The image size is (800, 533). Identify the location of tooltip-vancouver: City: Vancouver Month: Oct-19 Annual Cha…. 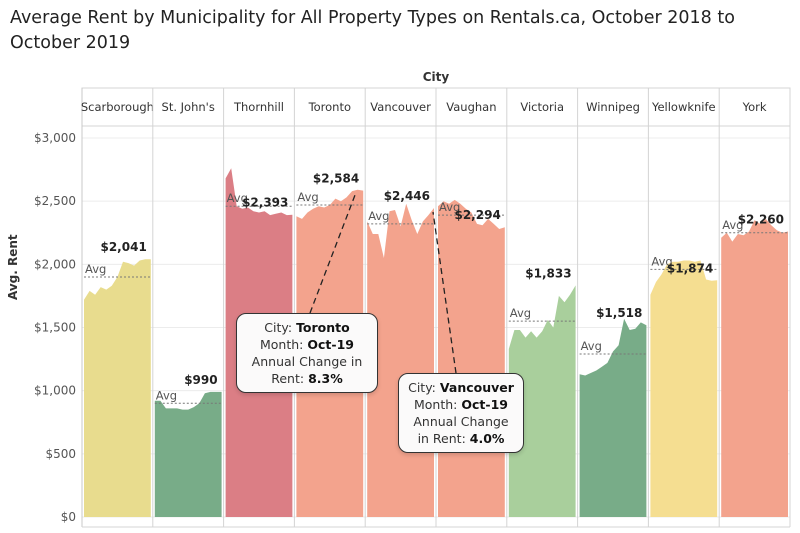
(461, 413).